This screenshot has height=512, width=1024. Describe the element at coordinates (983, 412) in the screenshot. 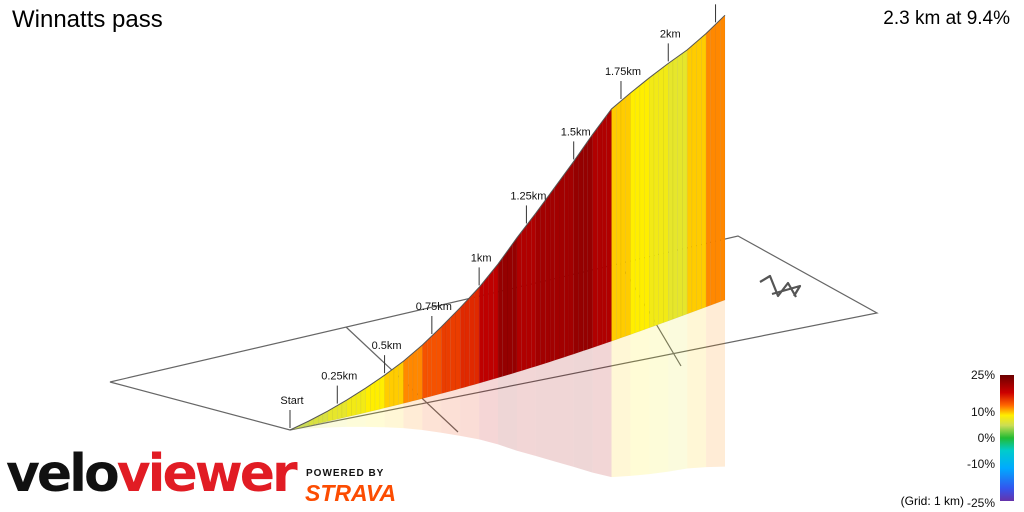

I see `legend-label: 10%` at that location.